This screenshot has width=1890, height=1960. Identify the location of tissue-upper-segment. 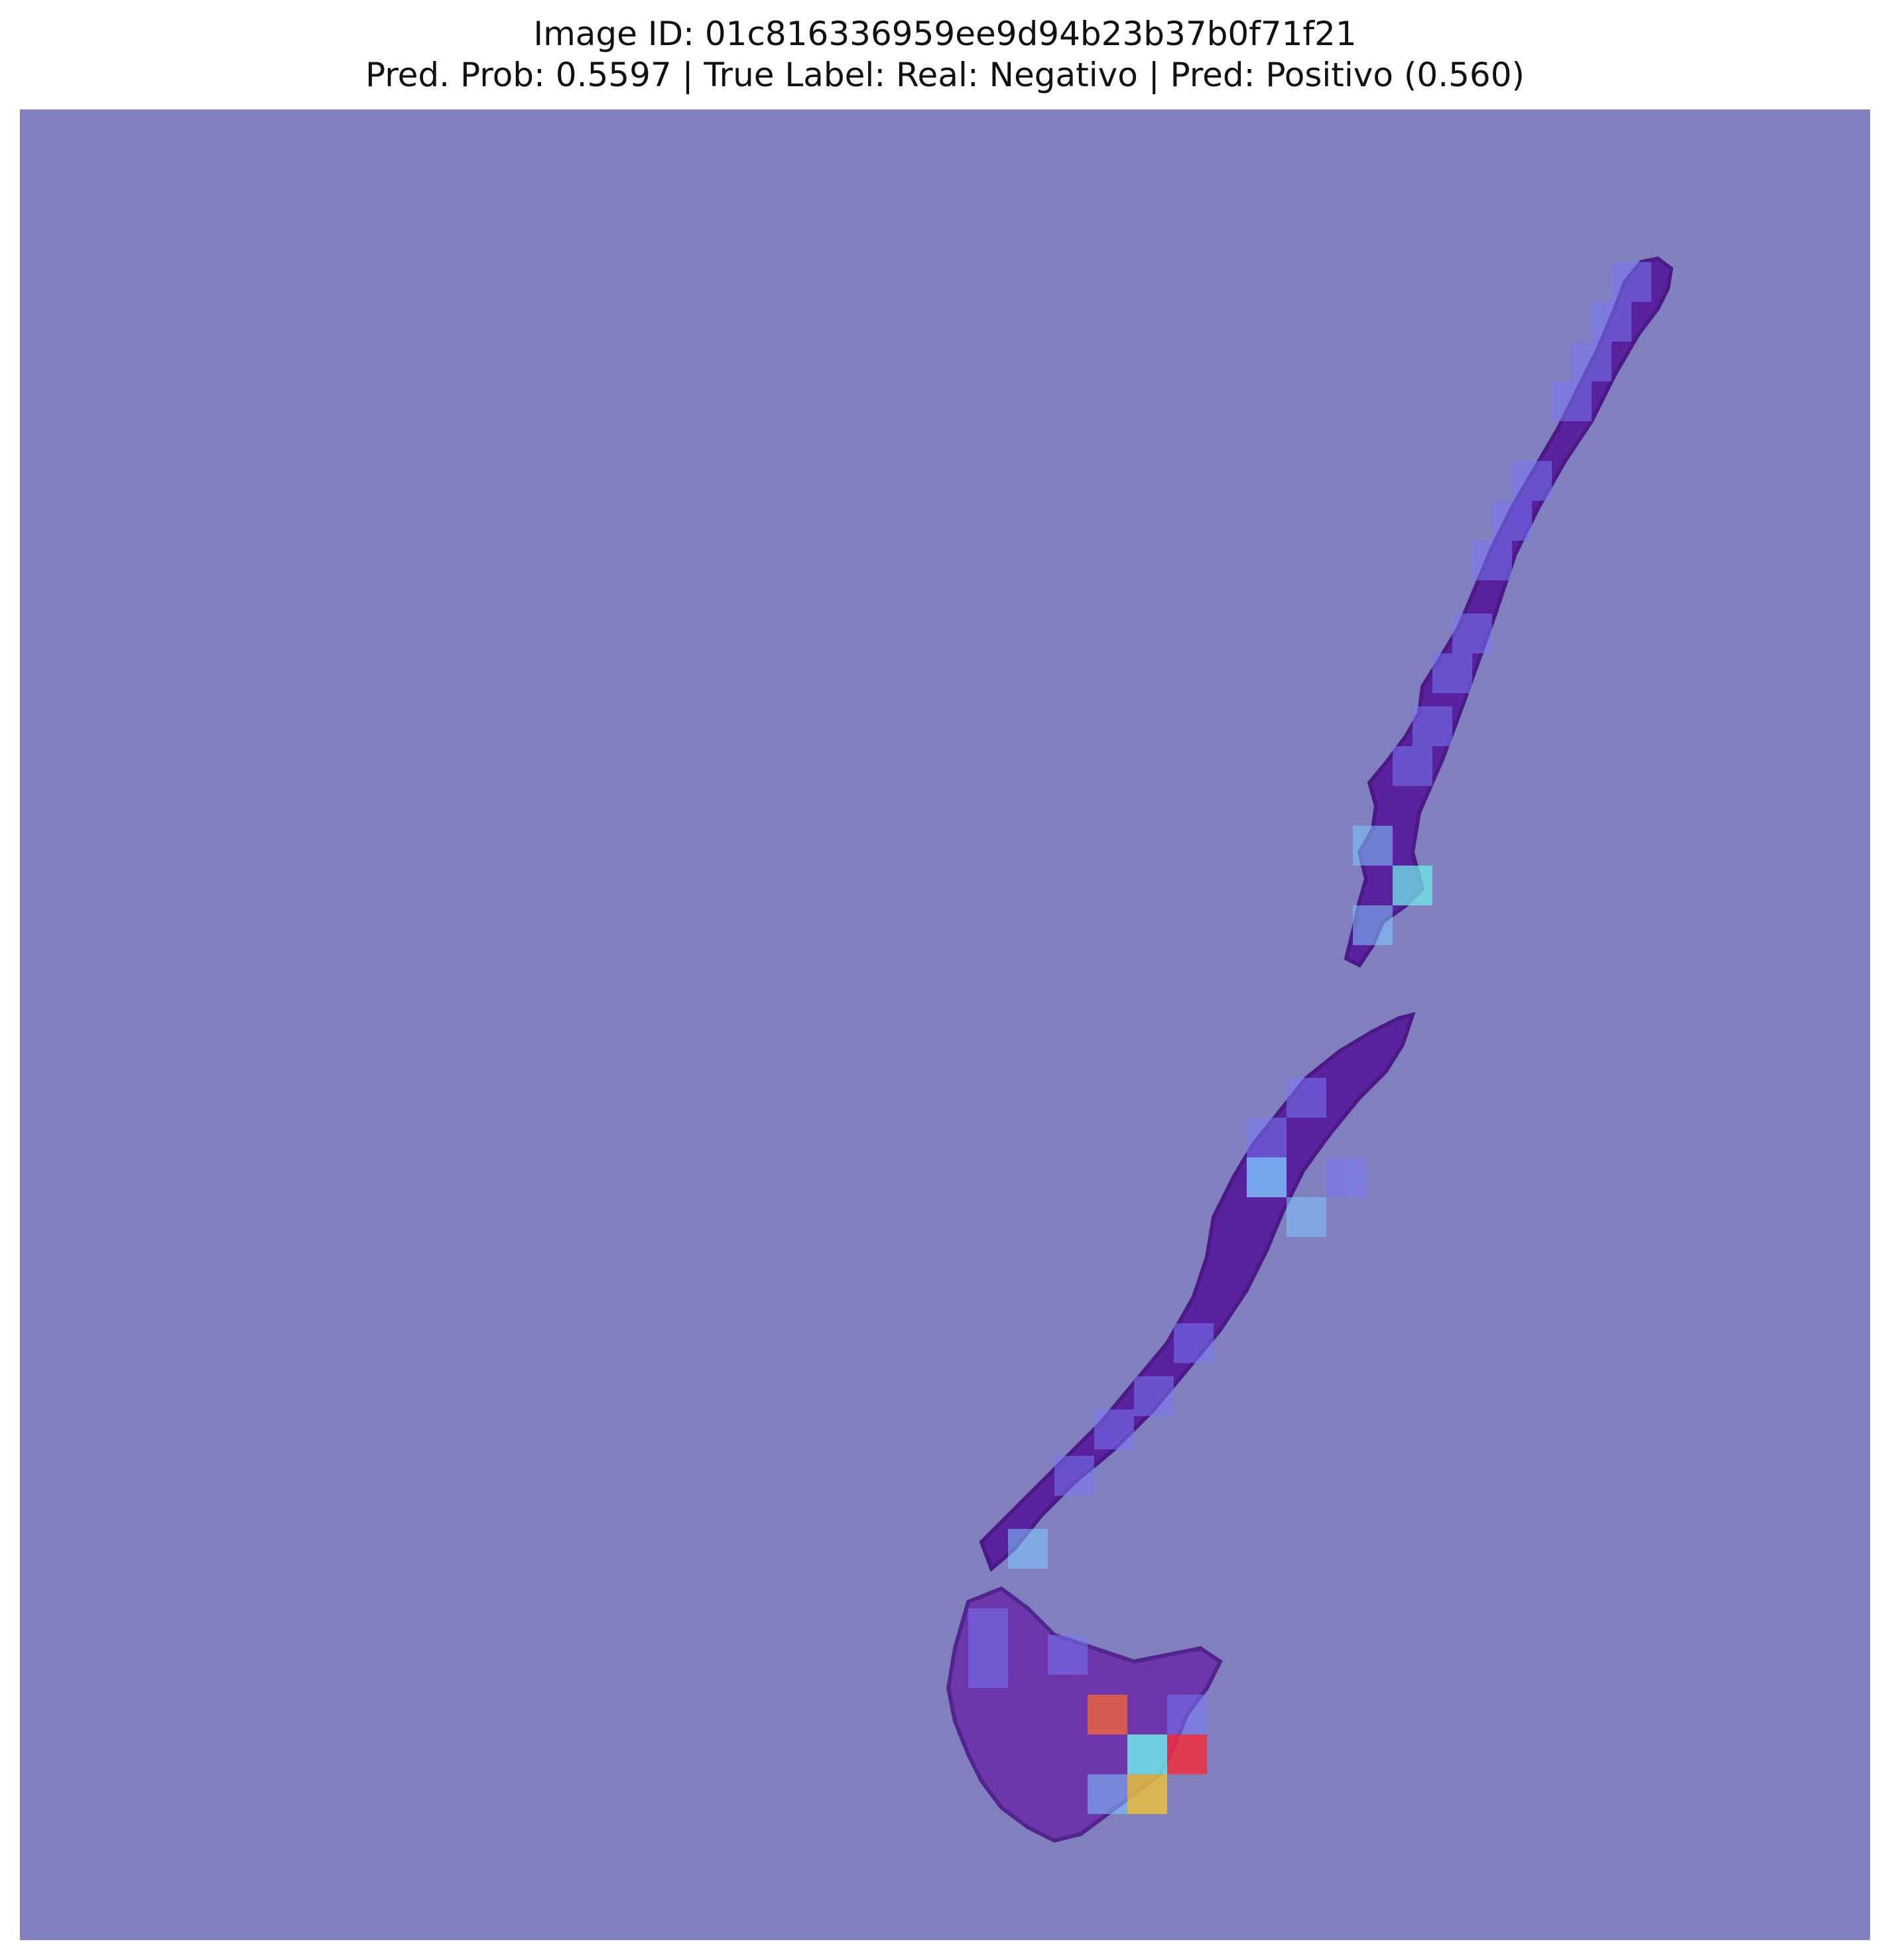
(1509, 612).